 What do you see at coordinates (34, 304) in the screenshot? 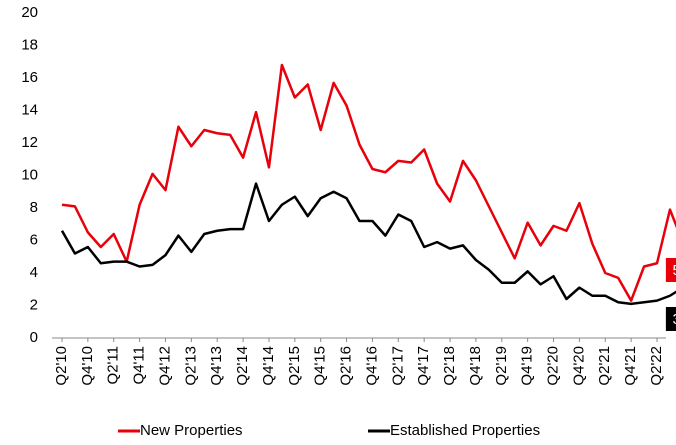
I see `y-tick-label: 2` at bounding box center [34, 304].